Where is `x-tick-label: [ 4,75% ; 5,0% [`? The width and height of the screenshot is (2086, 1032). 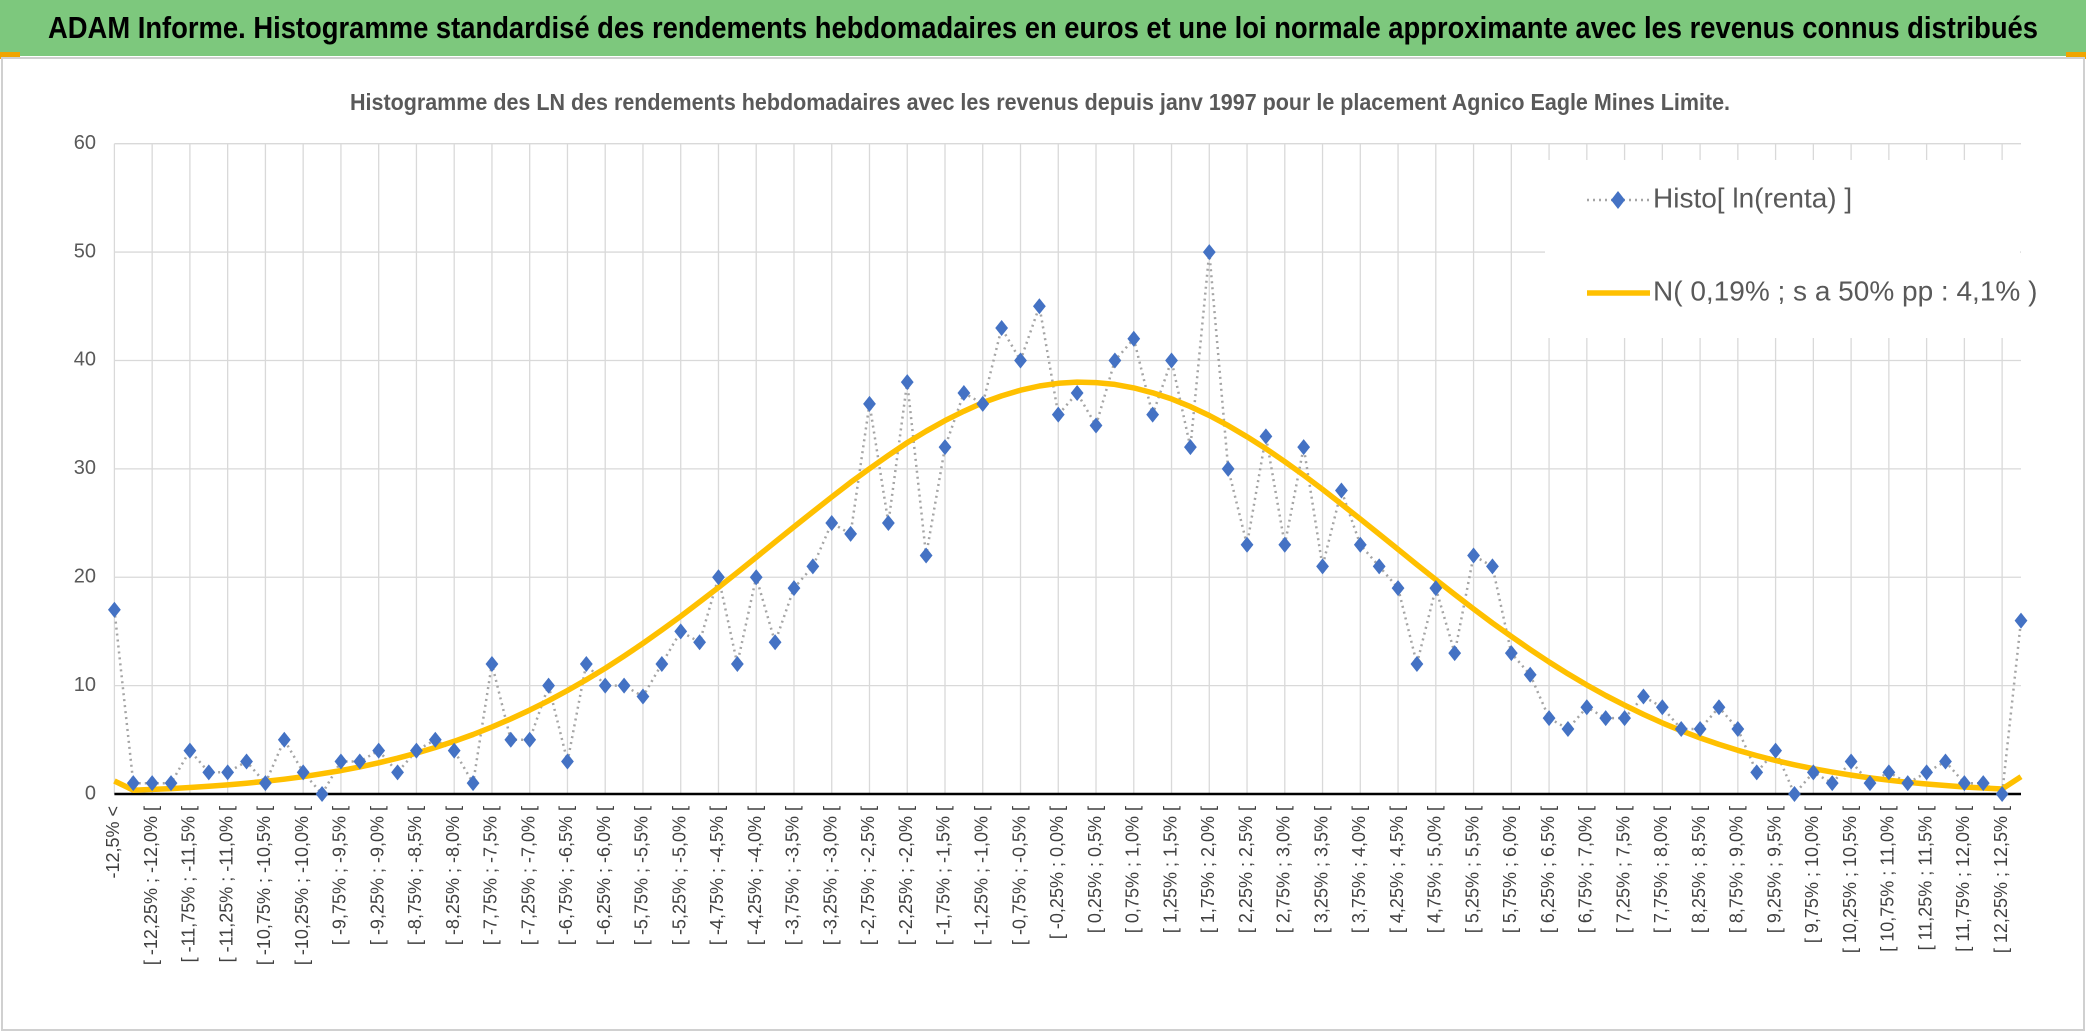
x-tick-label: [ 4,75% ; 5,0% [ is located at coordinates (1435, 869).